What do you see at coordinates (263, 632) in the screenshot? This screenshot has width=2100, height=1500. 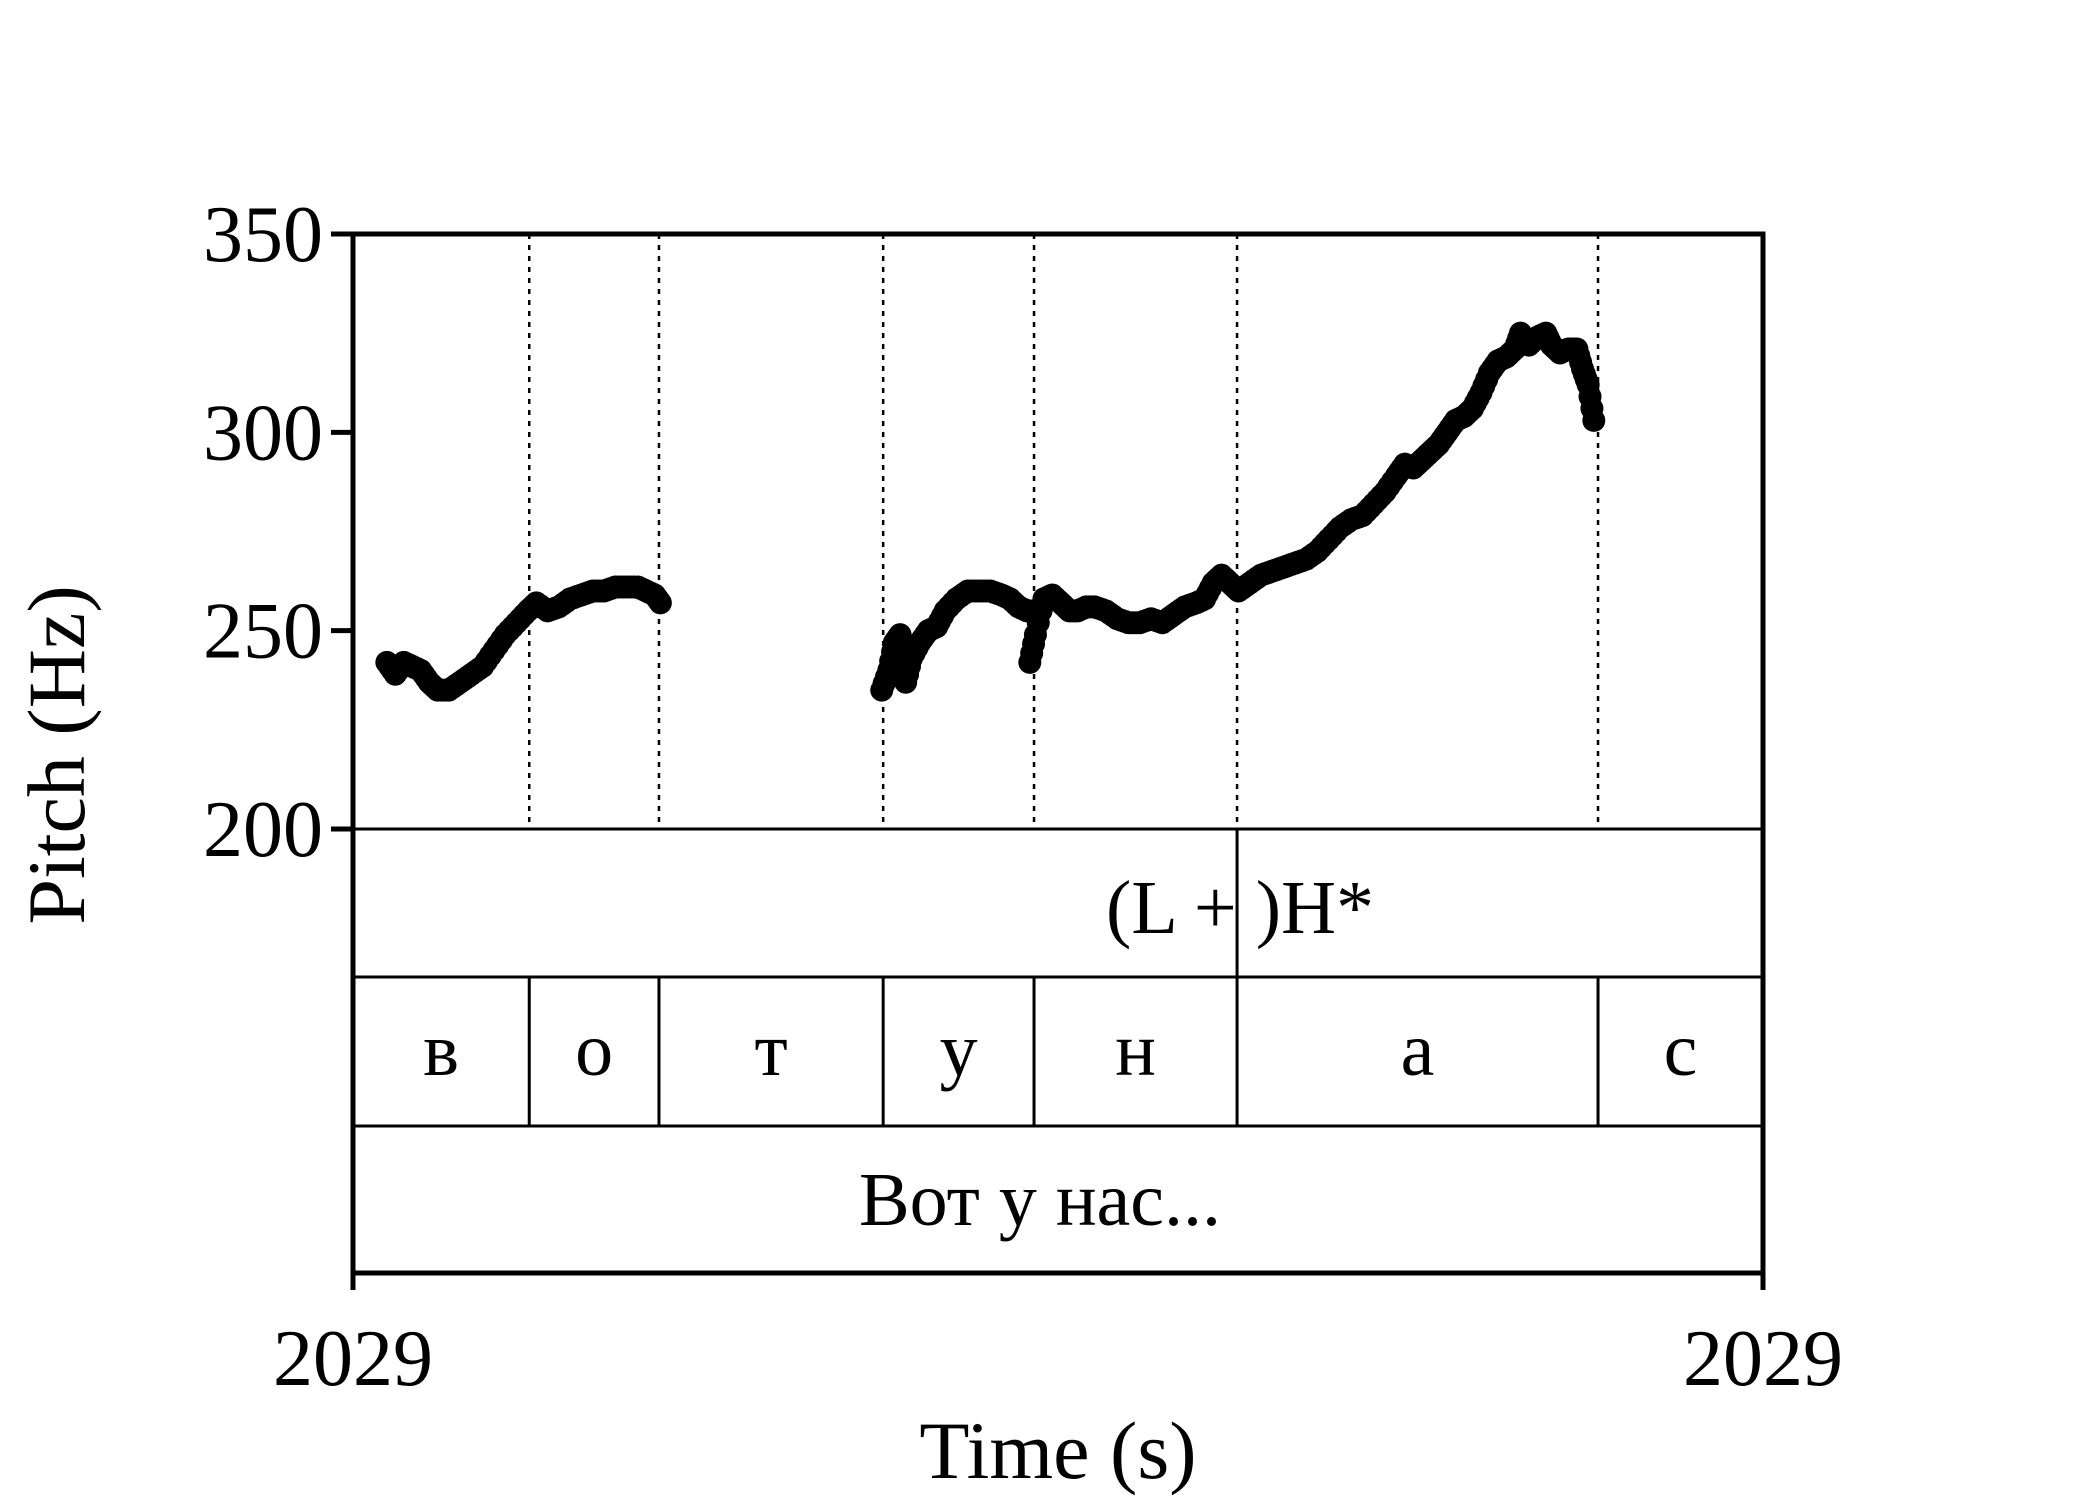 I see `y-tick-label-250: 250` at bounding box center [263, 632].